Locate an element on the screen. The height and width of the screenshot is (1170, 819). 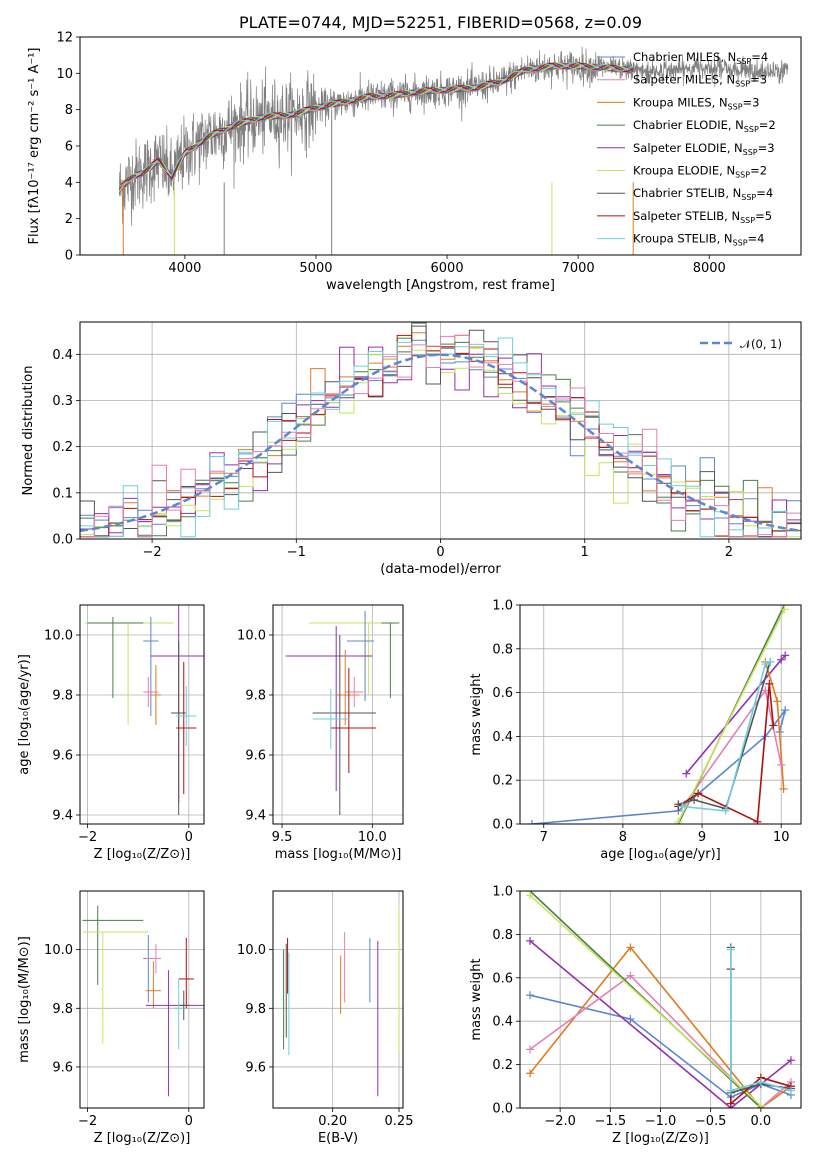
x-tick-label: 10.0 is located at coordinates (372, 837).